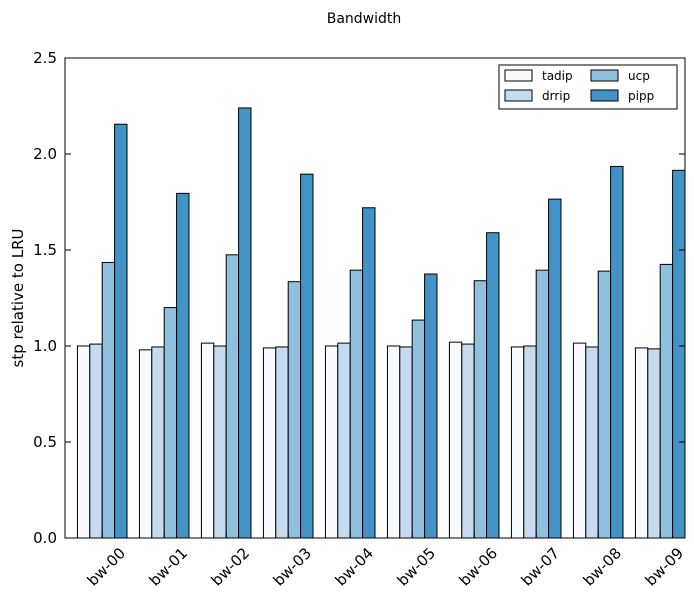 This screenshot has height=600, width=694. Describe the element at coordinates (45, 154) in the screenshot. I see `y-tick-label: 2.0` at that location.